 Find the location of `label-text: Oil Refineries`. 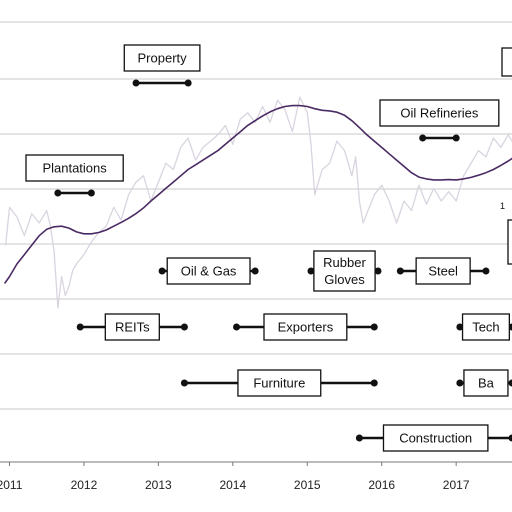

label-text: Oil Refineries is located at coordinates (439, 113).